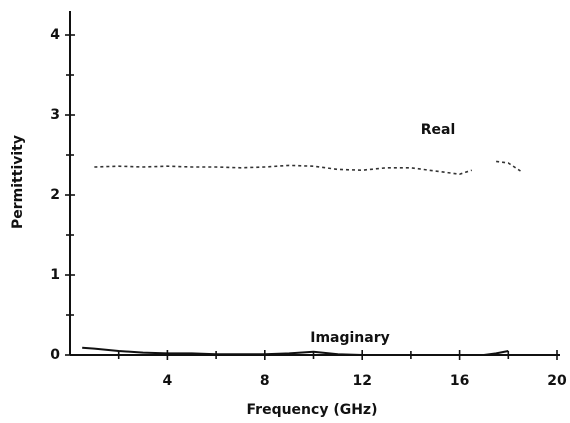 This screenshot has width=570, height=423. What do you see at coordinates (350, 338) in the screenshot?
I see `series-annotation: Imaginary` at bounding box center [350, 338].